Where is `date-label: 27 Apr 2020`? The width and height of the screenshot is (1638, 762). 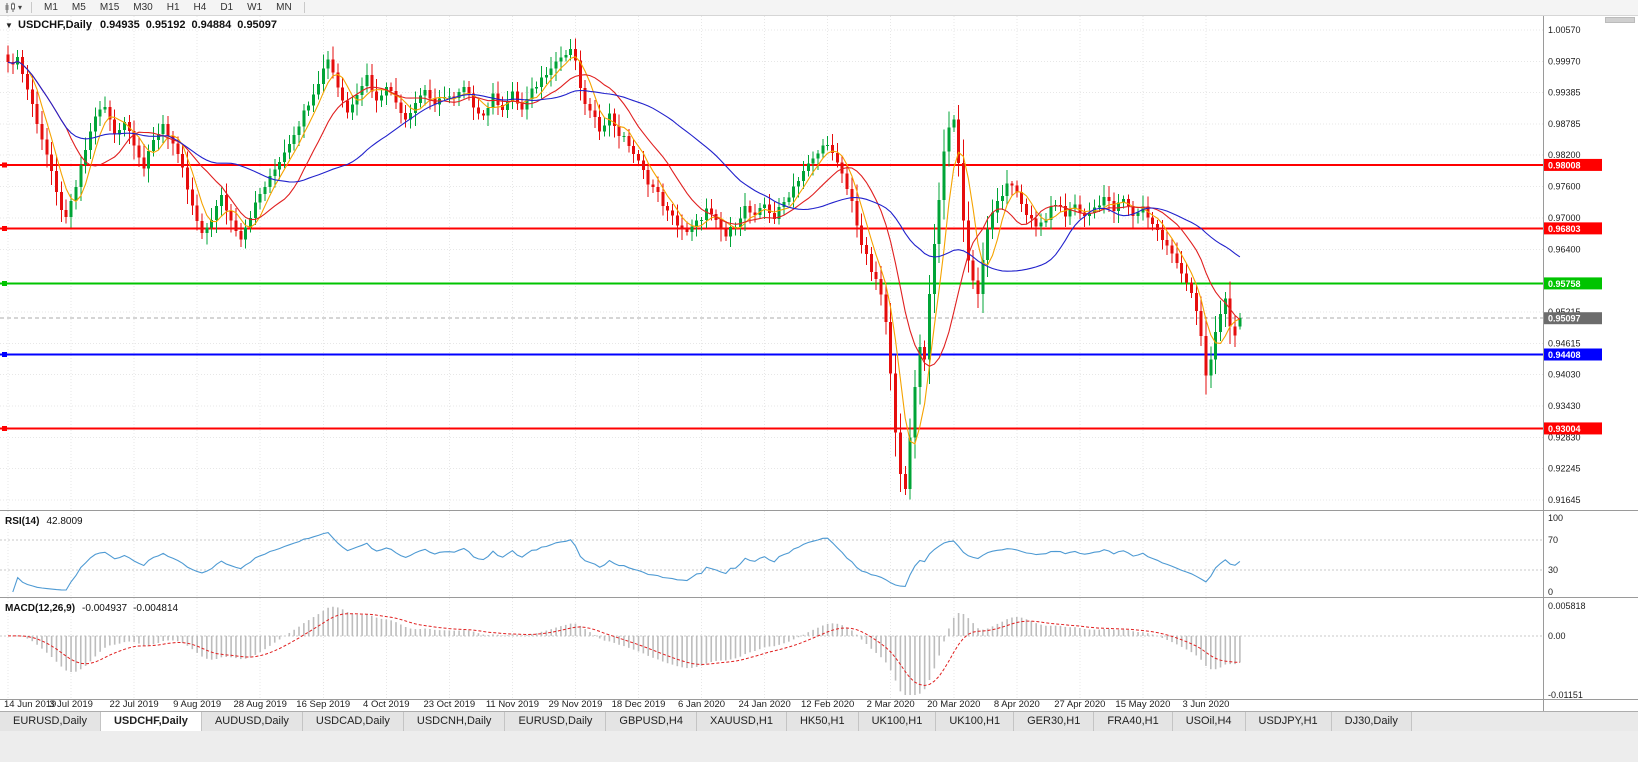 date-label: 27 Apr 2020 is located at coordinates (1079, 704).